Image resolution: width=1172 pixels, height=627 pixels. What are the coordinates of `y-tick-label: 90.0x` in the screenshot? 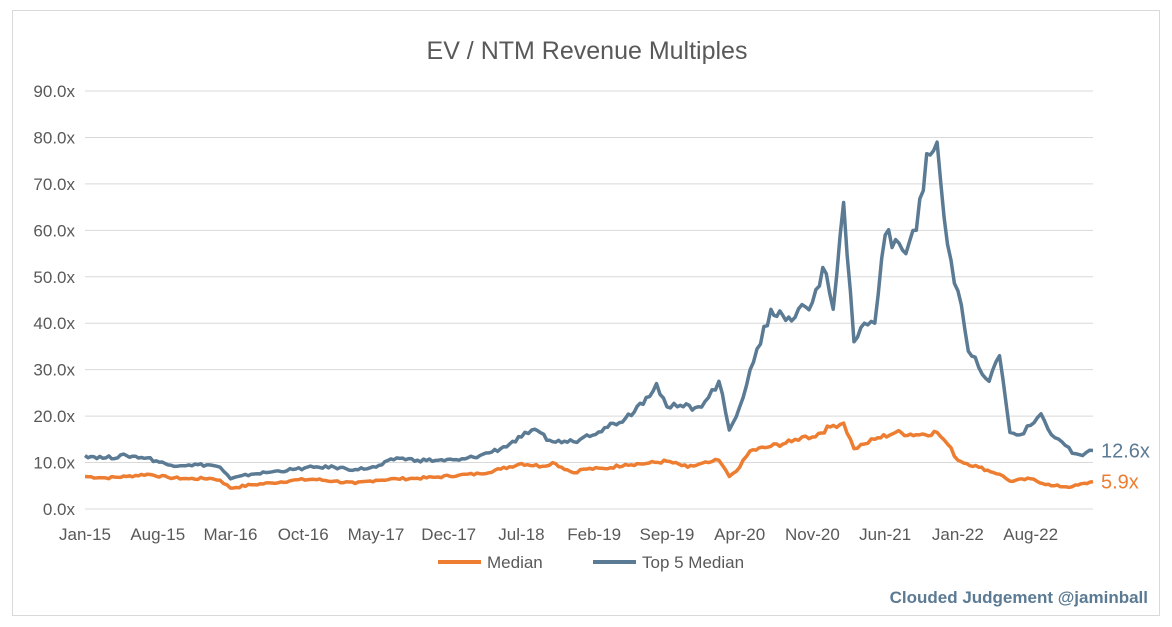 It's located at (54, 91).